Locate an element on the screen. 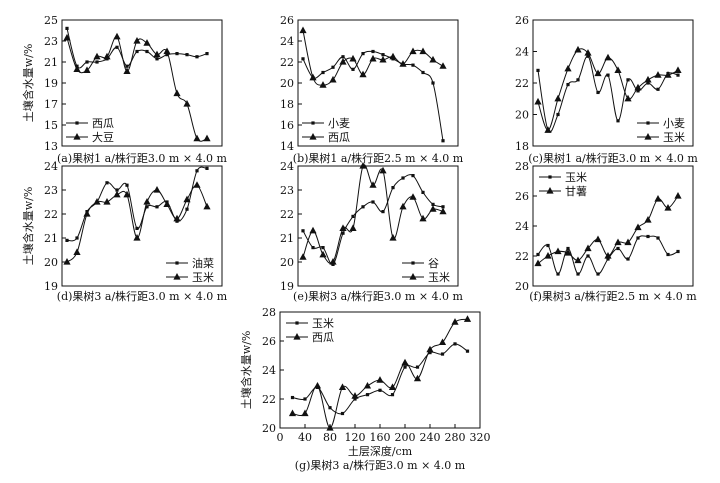 This screenshot has height=483, width=720. x-tick-label: 240 is located at coordinates (430, 437).